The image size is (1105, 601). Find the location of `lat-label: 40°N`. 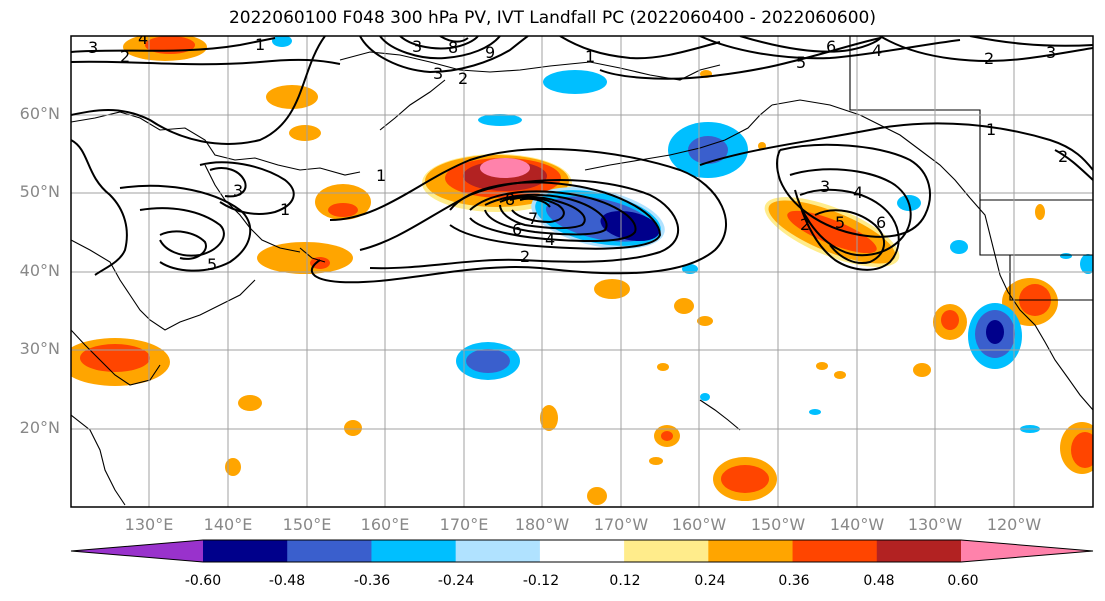

lat-label: 40°N is located at coordinates (39, 270).